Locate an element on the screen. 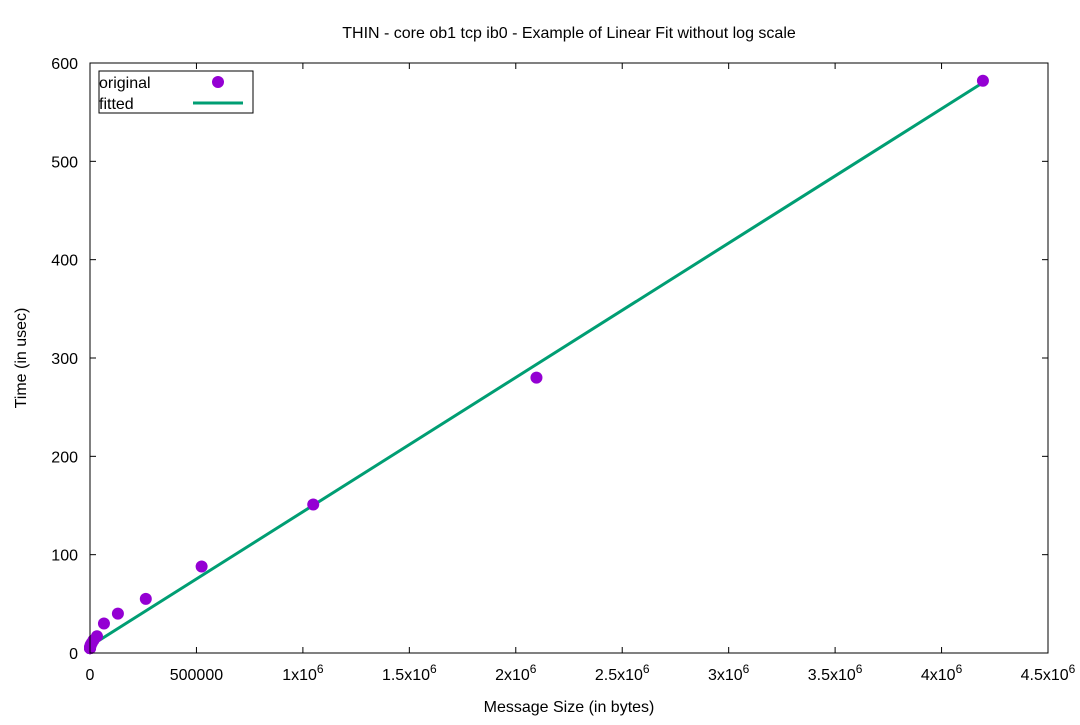  y-axis-label: Time (in usec) is located at coordinates (21, 358).